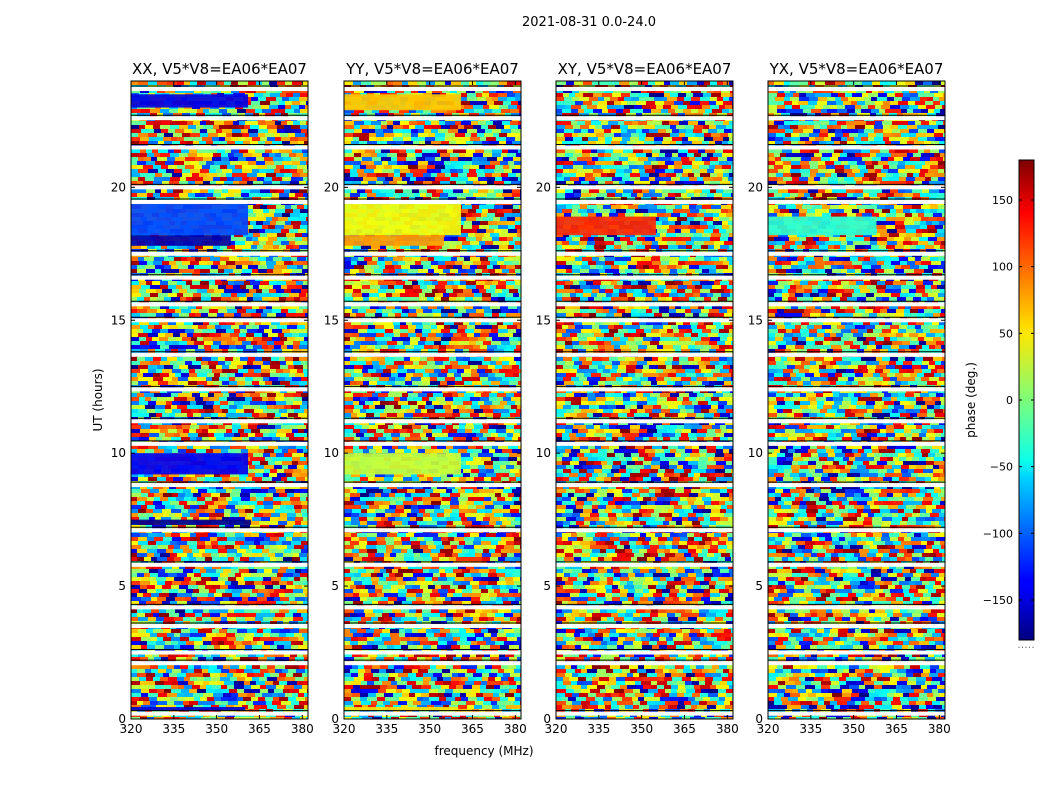  Describe the element at coordinates (589, 22) in the screenshot. I see `figure-suptitle: 2021-08-31 0.0-24.0` at that location.